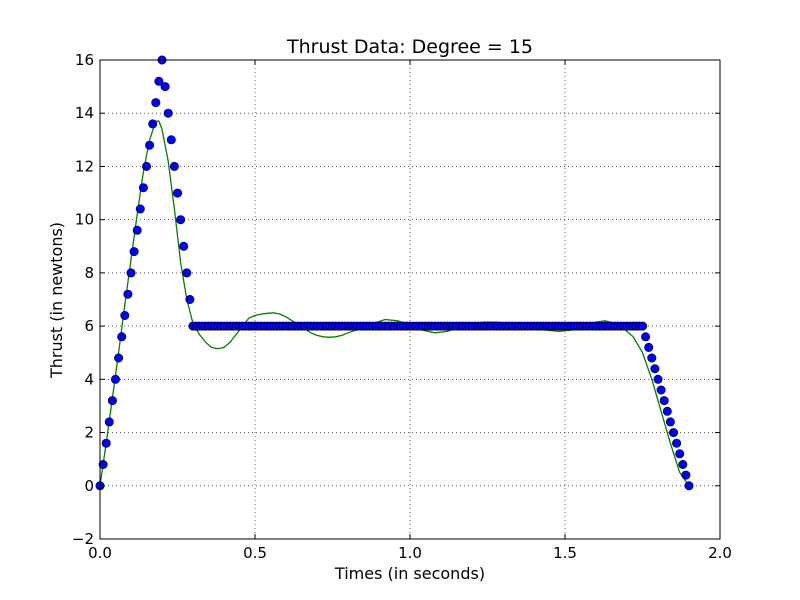 The image size is (800, 600). What do you see at coordinates (255, 553) in the screenshot?
I see `x-tick-label: 0.5` at bounding box center [255, 553].